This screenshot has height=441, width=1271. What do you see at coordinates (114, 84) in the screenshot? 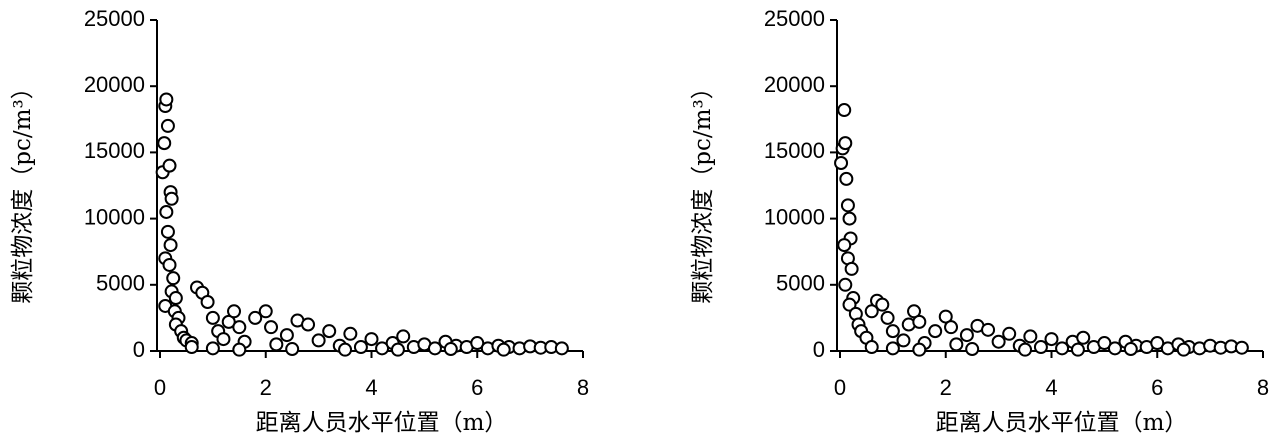
I see `y-tick-label: 20000` at bounding box center [114, 84].